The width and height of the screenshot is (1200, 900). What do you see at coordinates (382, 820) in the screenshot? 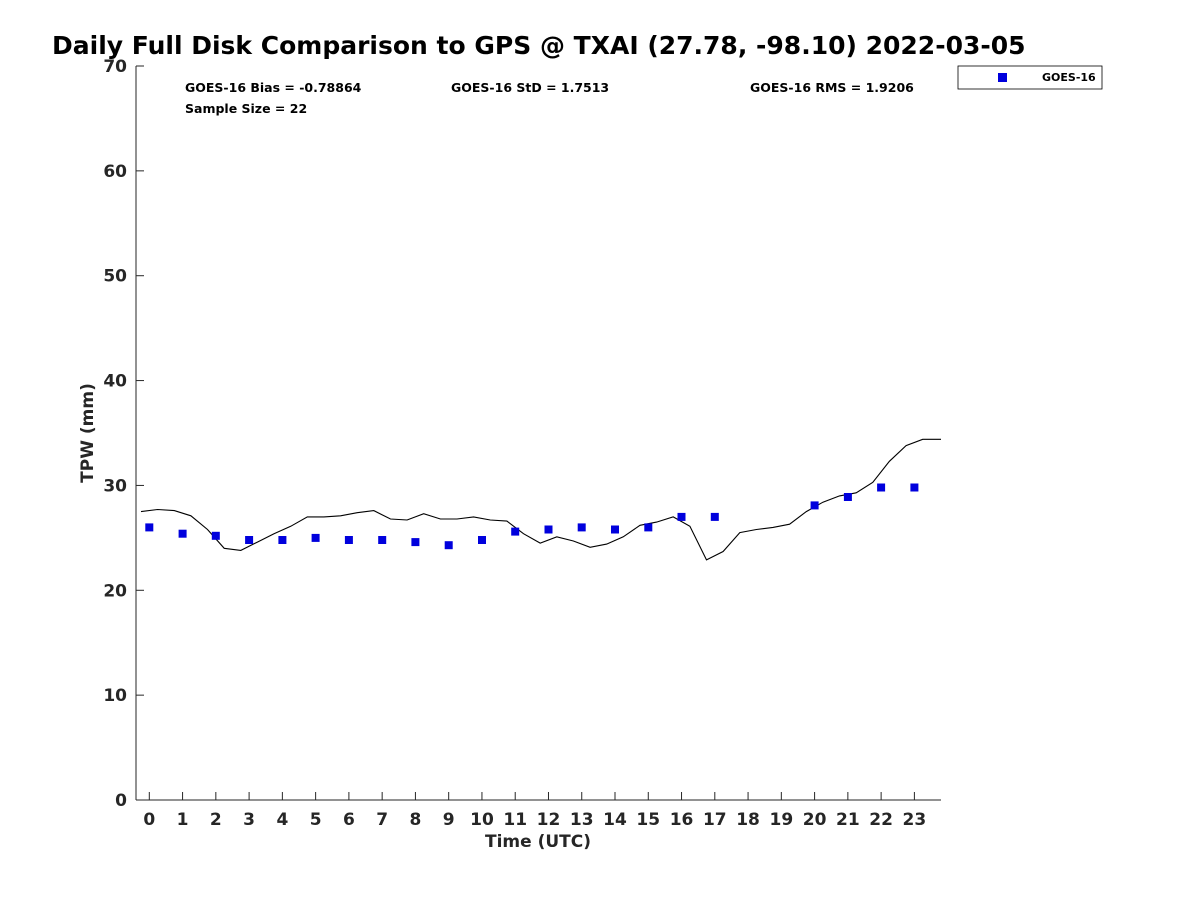
I see `x-tick-label: 7` at bounding box center [382, 820].